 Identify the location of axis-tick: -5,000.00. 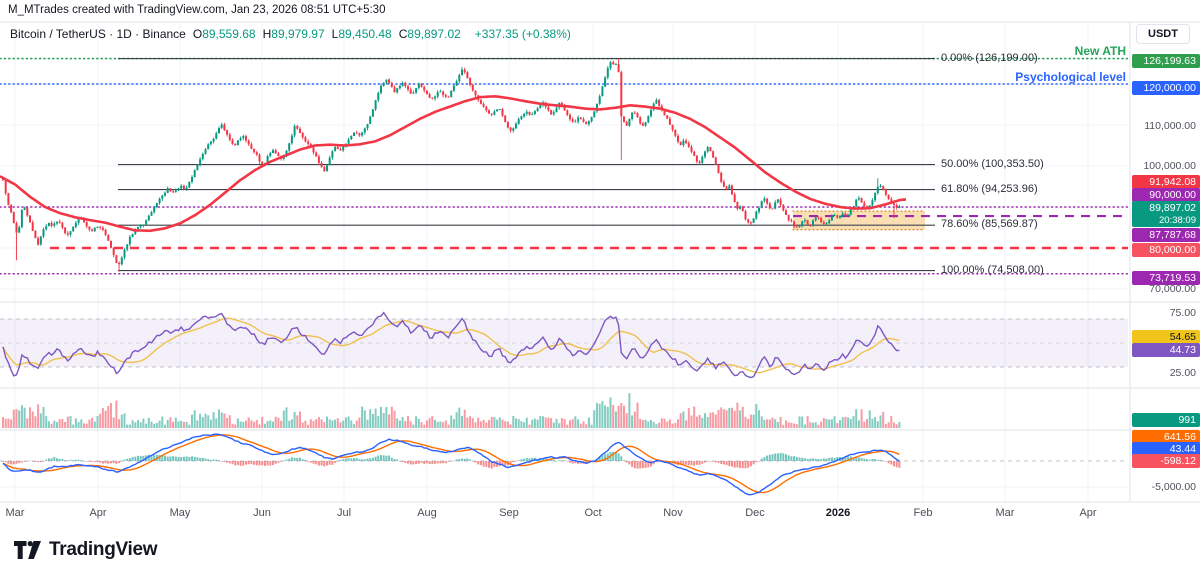
(1173, 487).